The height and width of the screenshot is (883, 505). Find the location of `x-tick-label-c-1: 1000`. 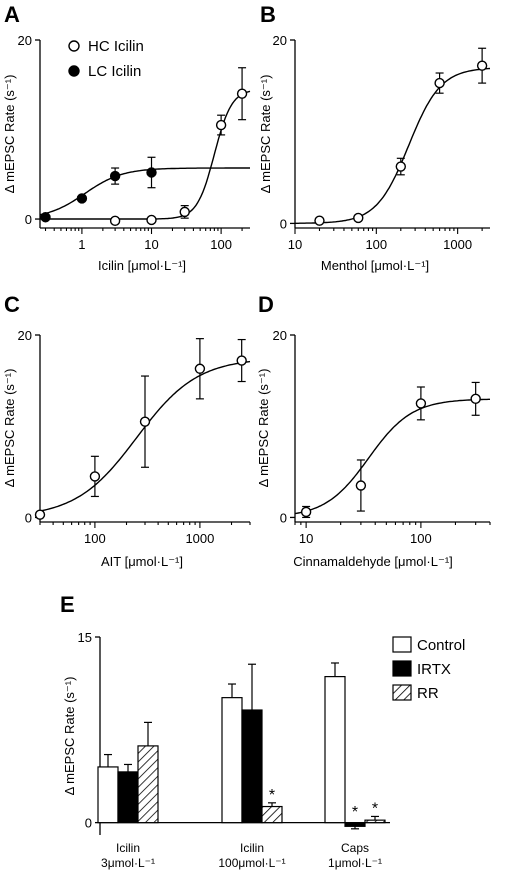

x-tick-label-c-1: 1000 is located at coordinates (199, 538).